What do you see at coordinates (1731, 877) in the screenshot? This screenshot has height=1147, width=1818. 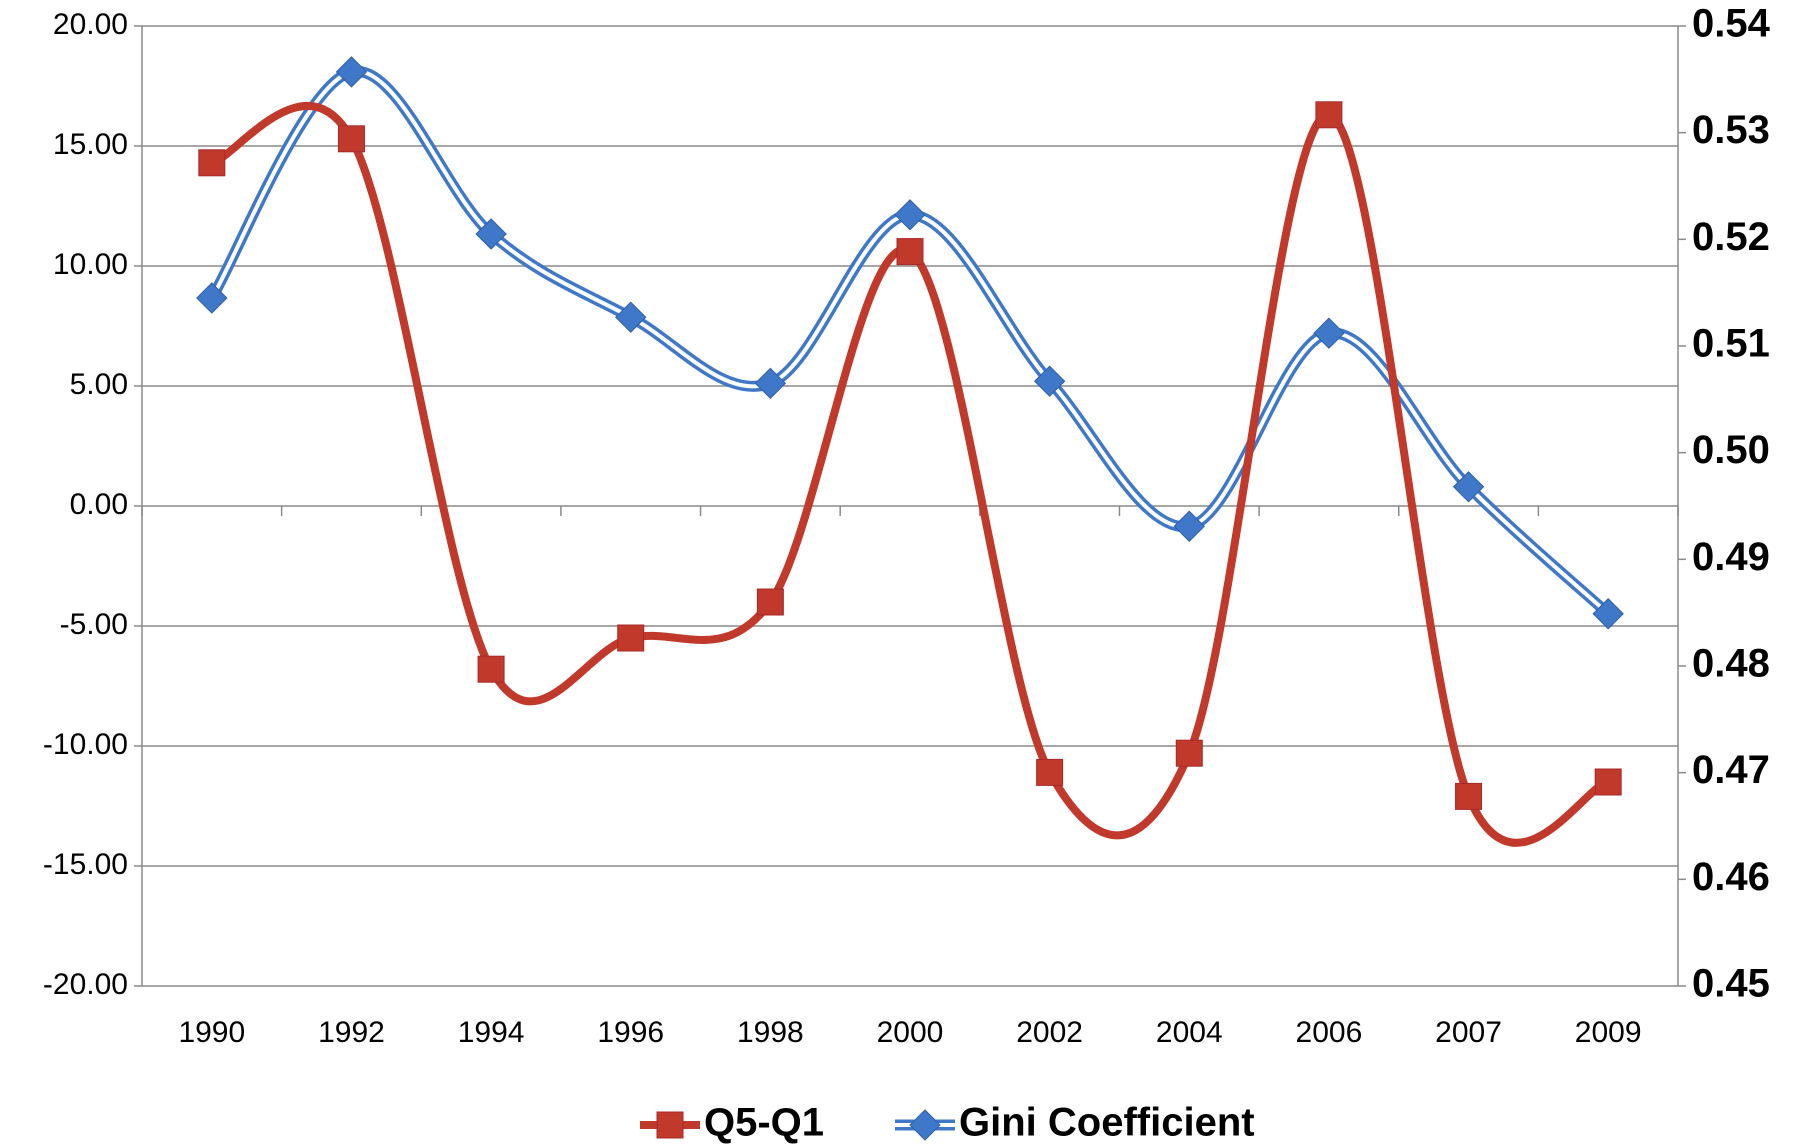 I see `y2-tick-label: 0.46` at bounding box center [1731, 877].